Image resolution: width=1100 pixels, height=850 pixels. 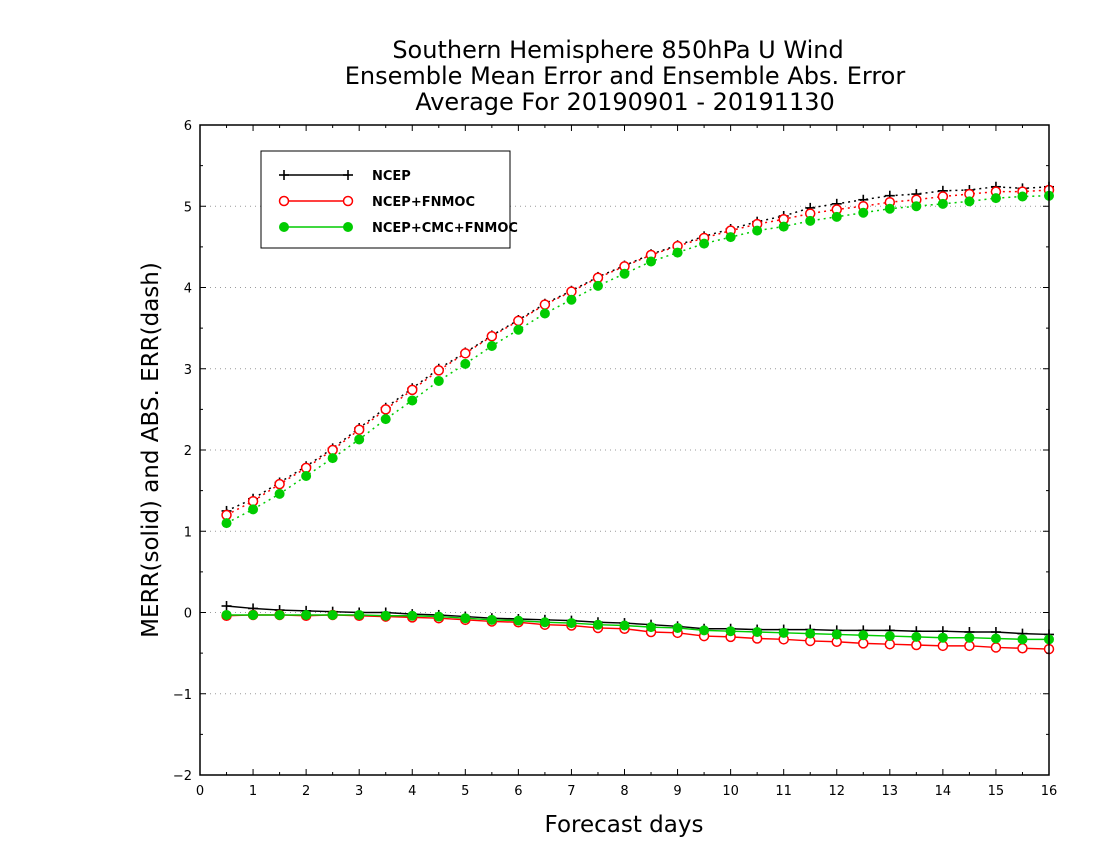 I want to click on x-tick-label-1: 1, so click(x=253, y=791).